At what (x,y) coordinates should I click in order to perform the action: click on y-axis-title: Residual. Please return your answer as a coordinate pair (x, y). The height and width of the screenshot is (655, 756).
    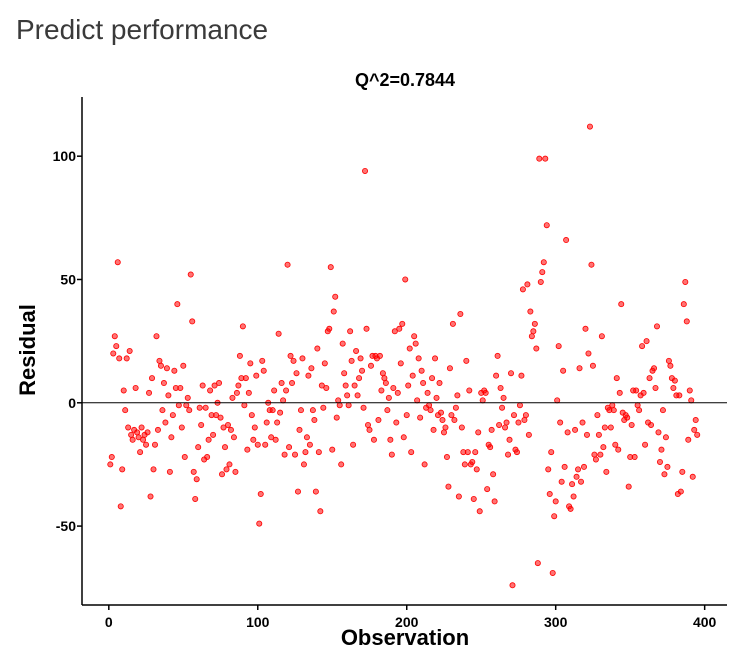
    Looking at the image, I should click on (27, 350).